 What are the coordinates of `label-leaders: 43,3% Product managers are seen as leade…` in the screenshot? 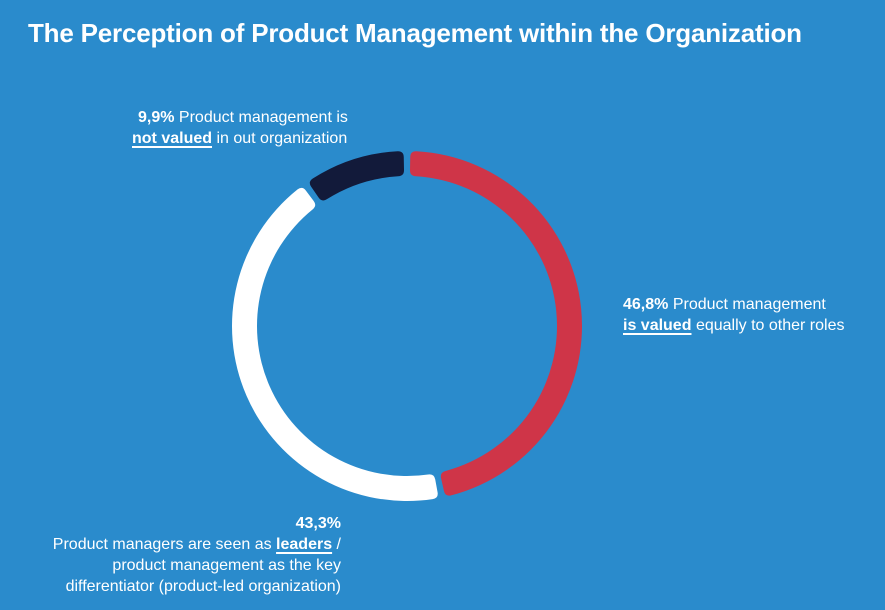 It's located at (197, 555).